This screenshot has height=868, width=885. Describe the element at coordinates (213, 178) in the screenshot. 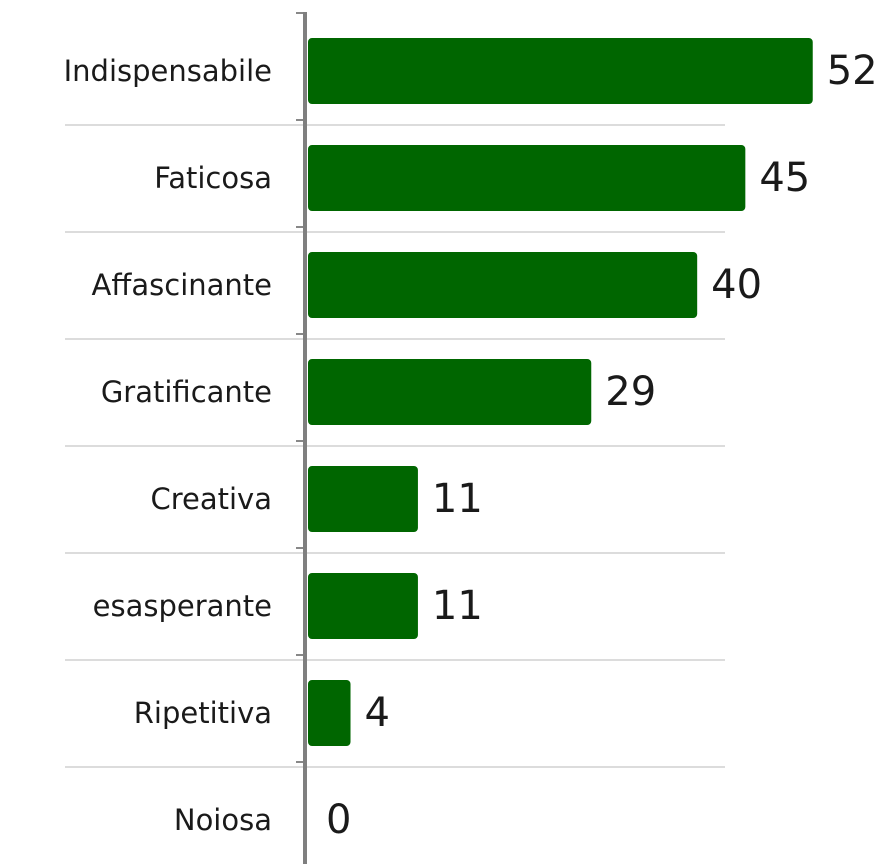

I see `category-label: Faticosa` at that location.